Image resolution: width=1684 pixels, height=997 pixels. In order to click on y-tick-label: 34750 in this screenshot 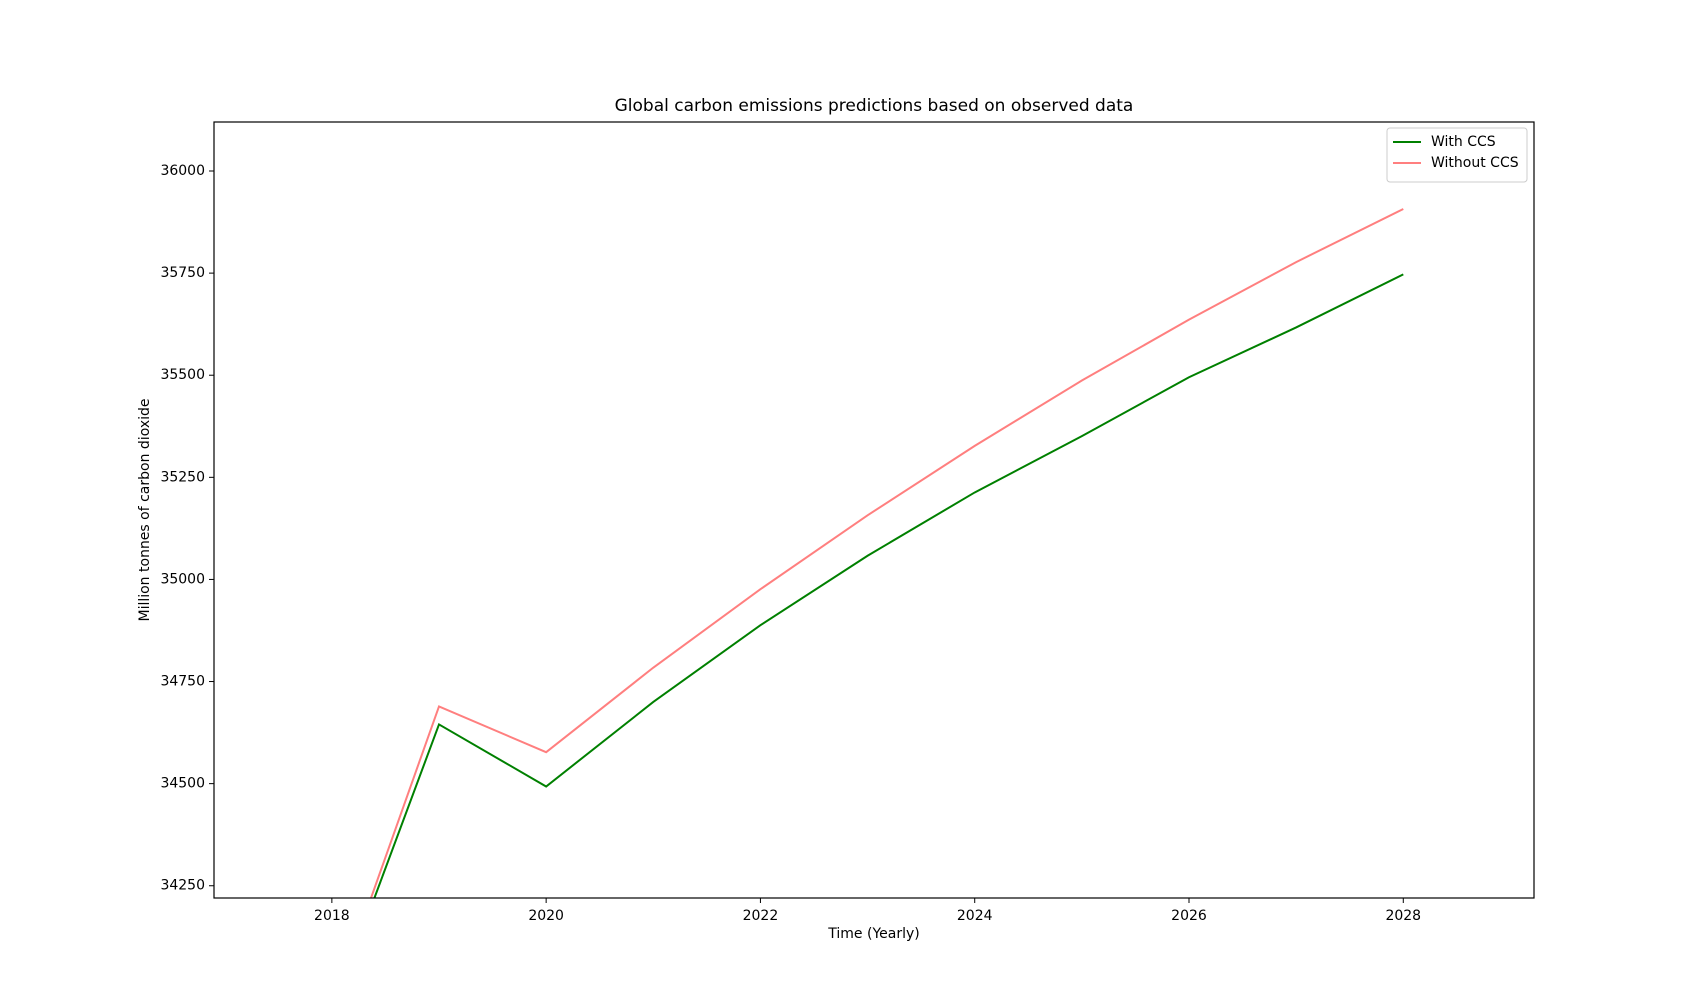, I will do `click(182, 682)`.